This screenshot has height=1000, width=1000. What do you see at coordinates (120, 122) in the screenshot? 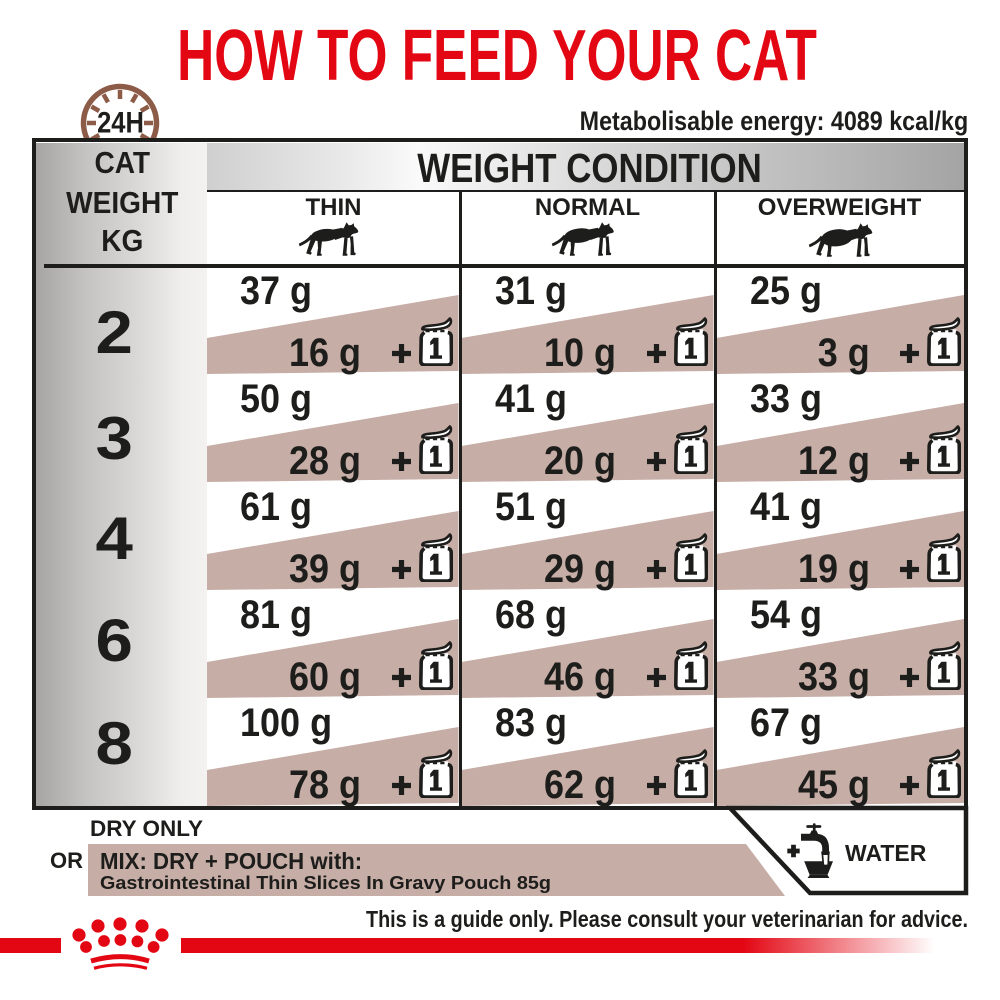
I see `svg-text: 24H` at bounding box center [120, 122].